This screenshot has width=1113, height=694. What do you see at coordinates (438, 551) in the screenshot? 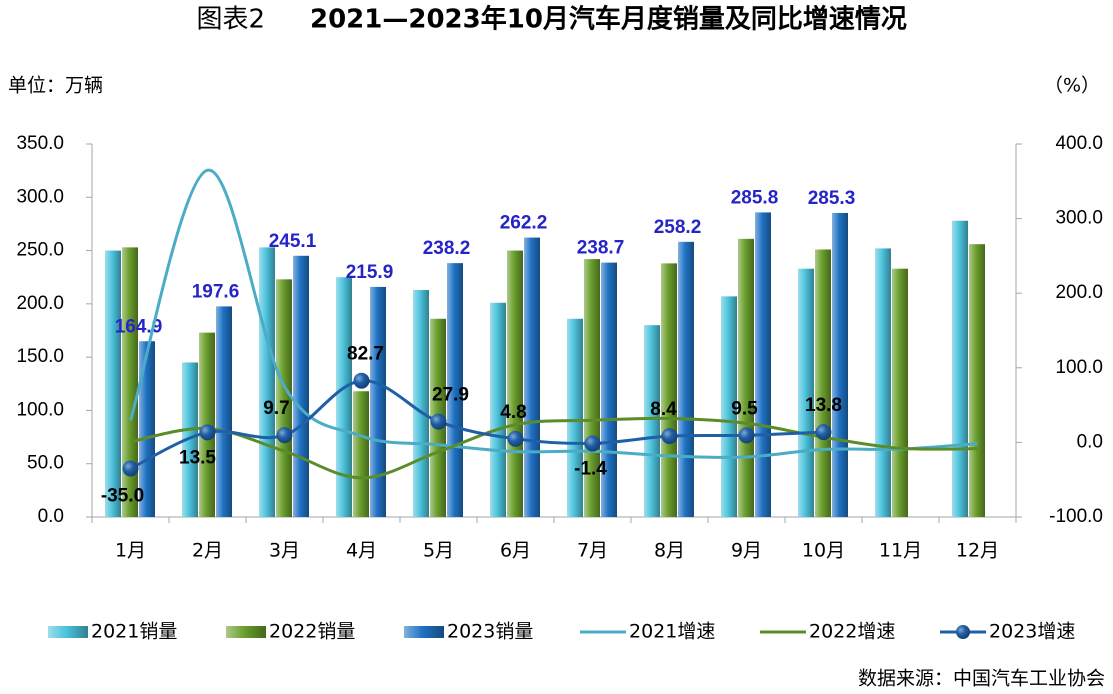
I see `x-tick-label: 5月` at bounding box center [438, 551].